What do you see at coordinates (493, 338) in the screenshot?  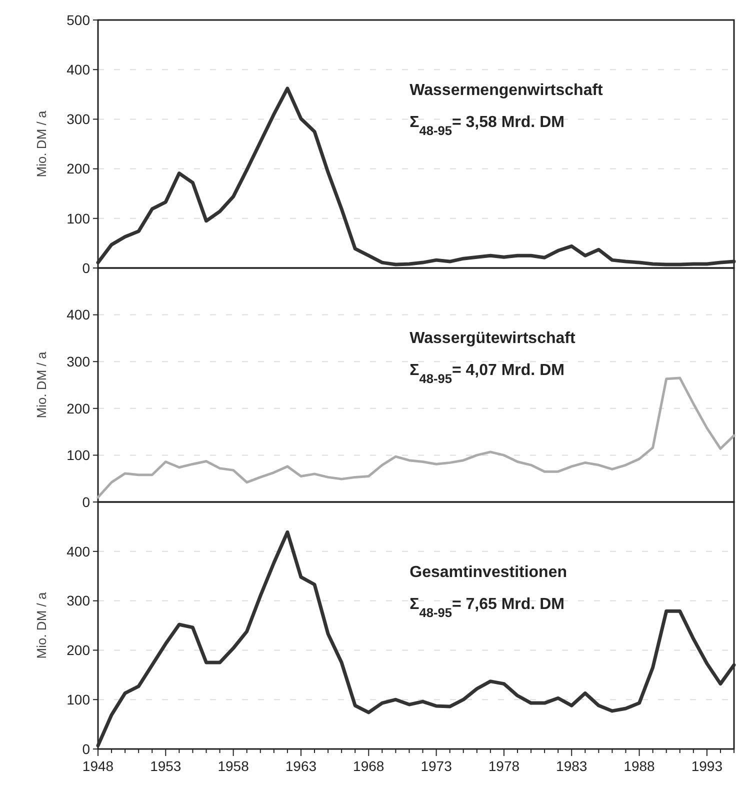 I see `annotation: Wassergütewirtschaft` at bounding box center [493, 338].